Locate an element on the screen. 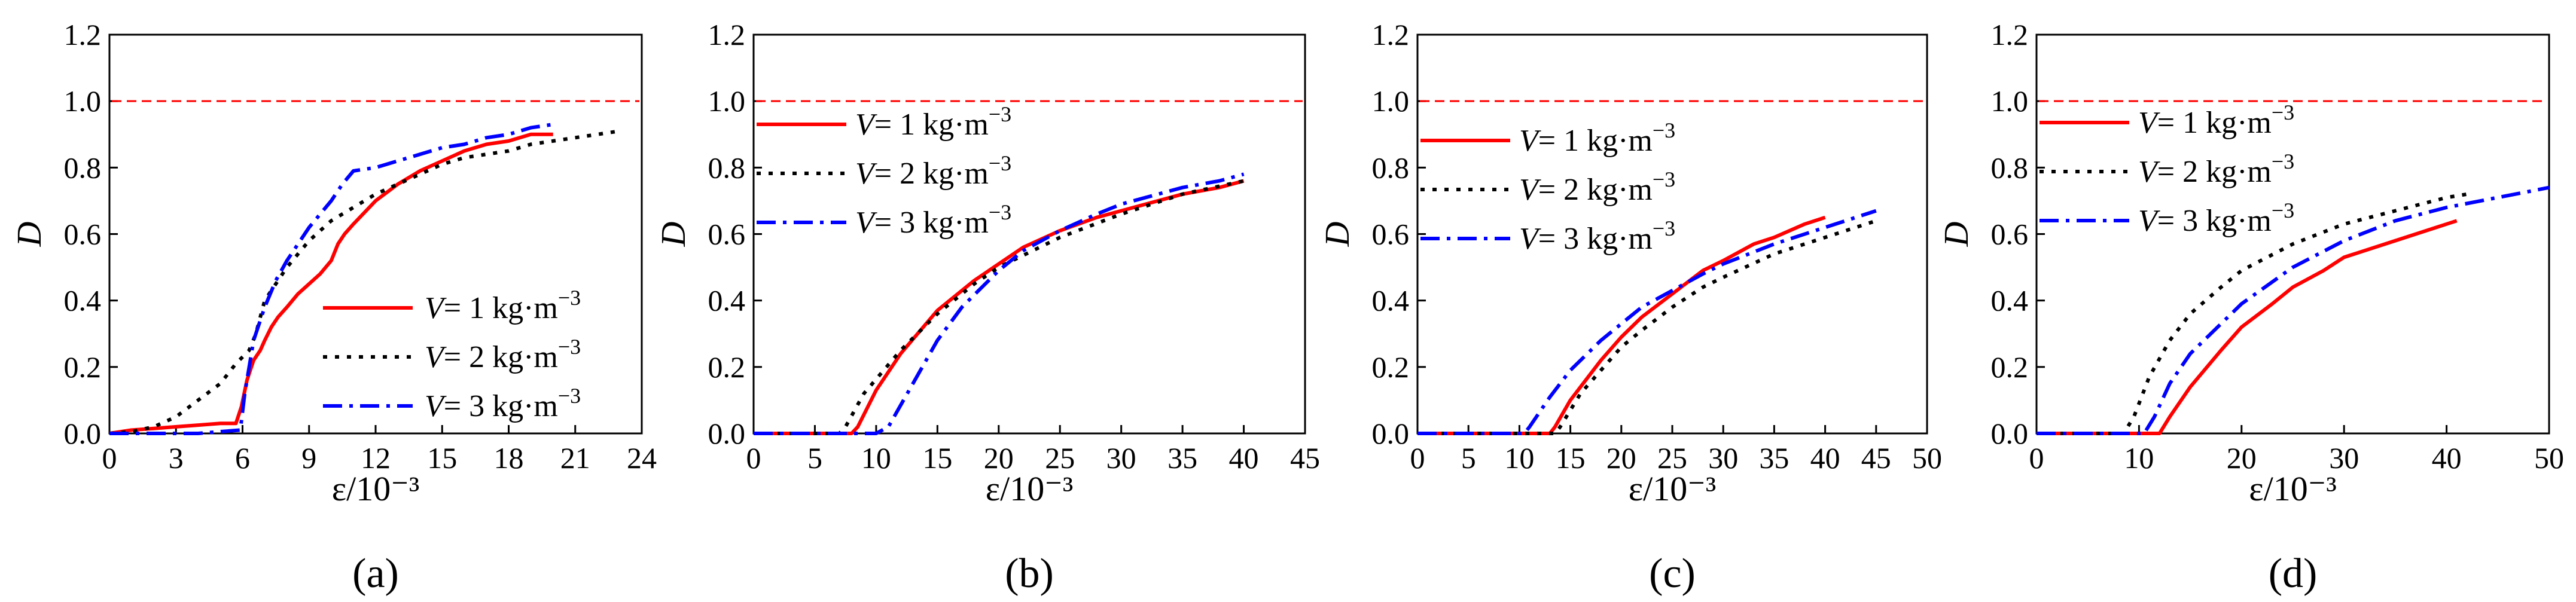 Image resolution: width=2576 pixels, height=602 pixels. x-tick-label: 18 is located at coordinates (509, 458).